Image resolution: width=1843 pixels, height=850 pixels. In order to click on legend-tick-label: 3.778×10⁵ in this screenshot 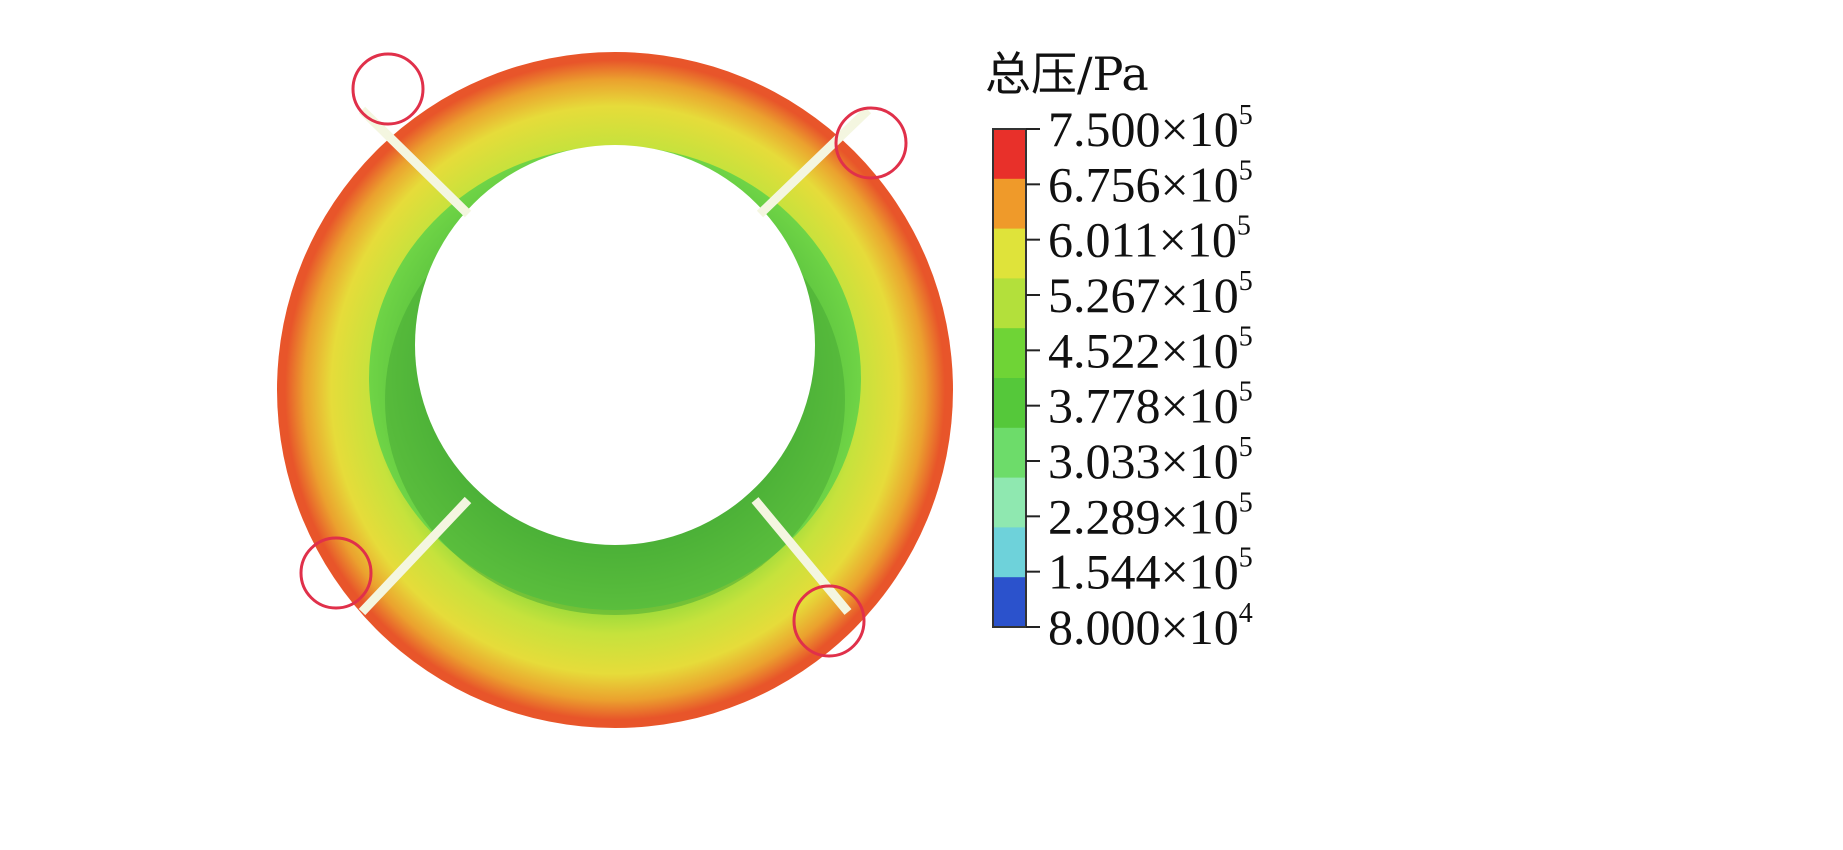, I will do `click(1150, 405)`.